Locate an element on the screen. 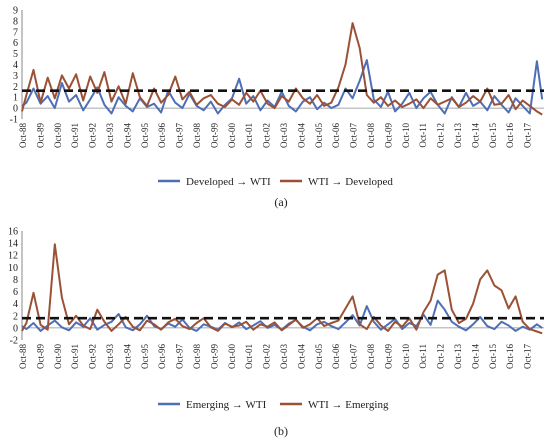 This screenshot has width=550, height=444. y-tick-label: 10 is located at coordinates (13, 268).